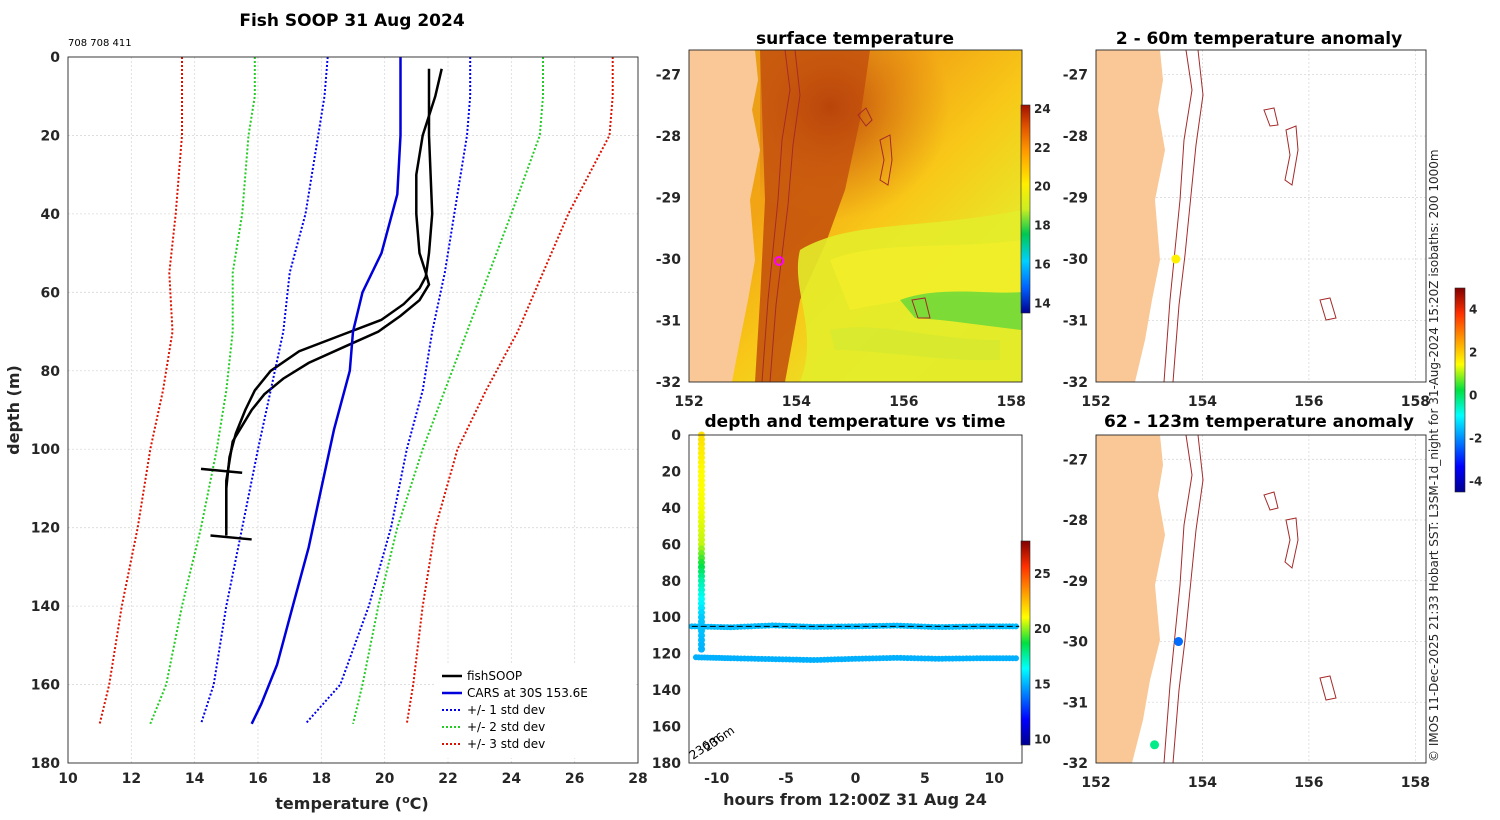 The image size is (1500, 820). Describe the element at coordinates (1075, 199) in the screenshot. I see `anom-shallow-y-tick-label: -29` at that location.